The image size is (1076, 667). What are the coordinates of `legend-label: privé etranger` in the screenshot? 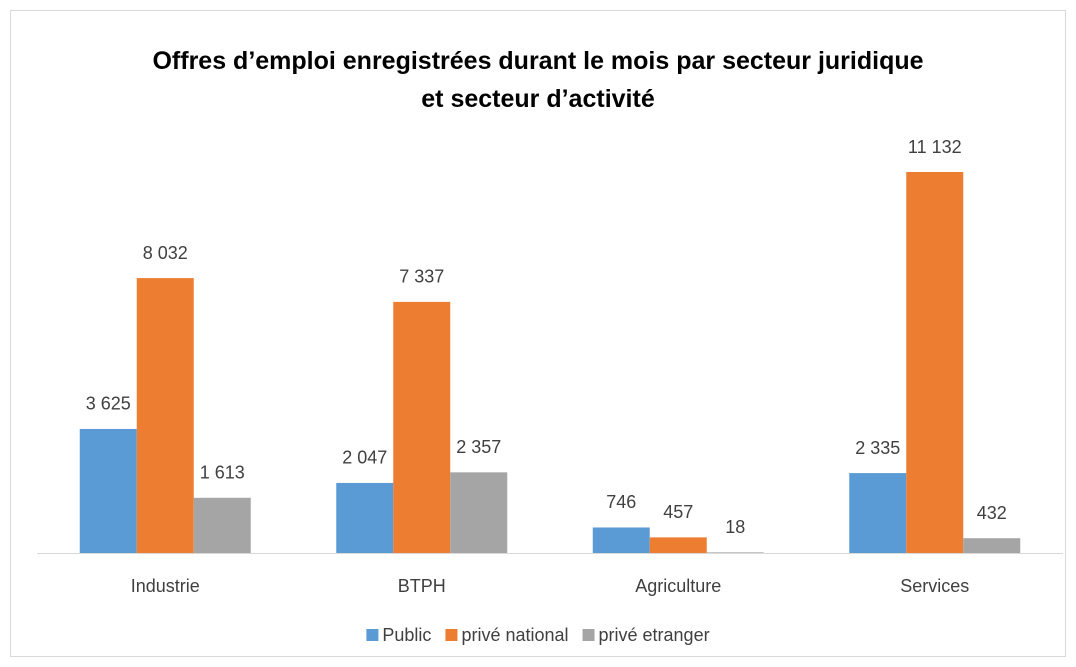 It's located at (654, 635).